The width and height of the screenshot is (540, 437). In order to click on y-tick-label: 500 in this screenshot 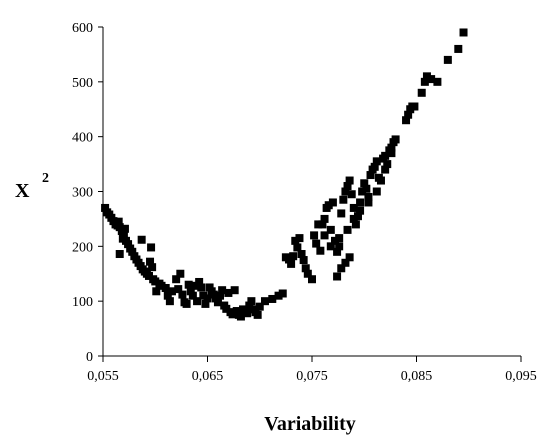, I will do `click(82, 83)`.